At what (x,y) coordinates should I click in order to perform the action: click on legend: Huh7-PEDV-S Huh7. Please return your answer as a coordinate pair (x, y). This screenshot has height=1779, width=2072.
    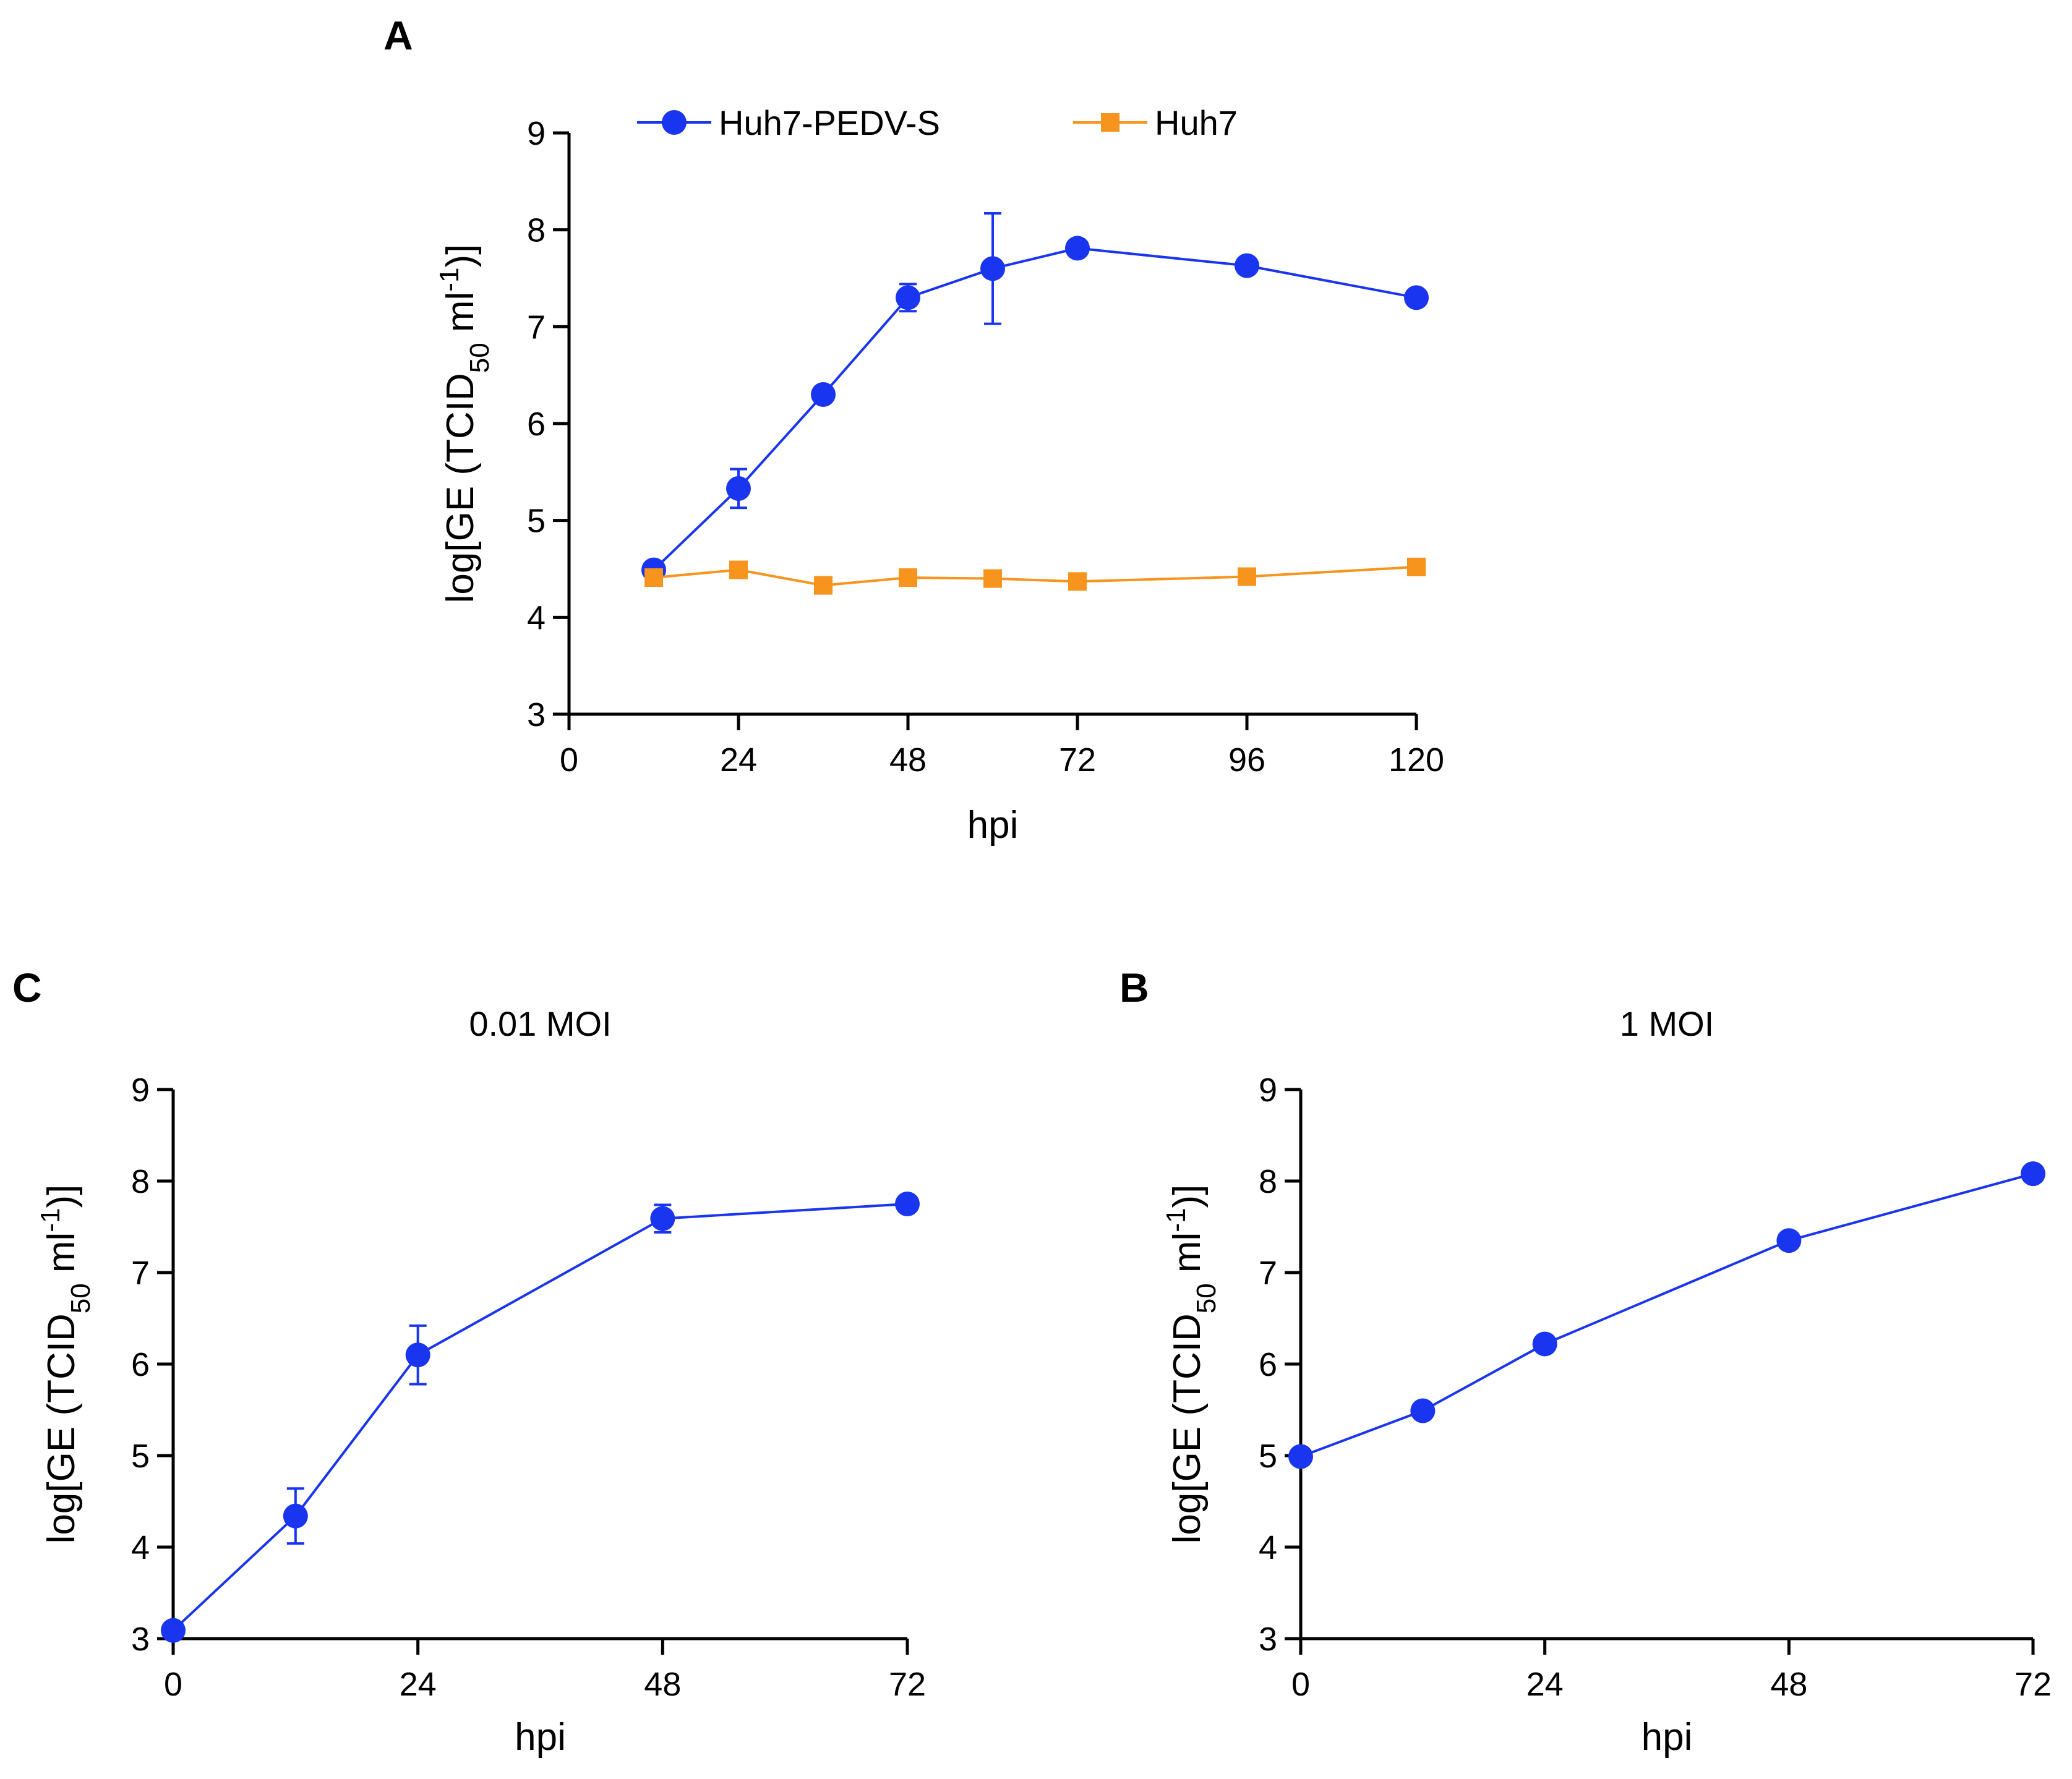
    Looking at the image, I should click on (937, 122).